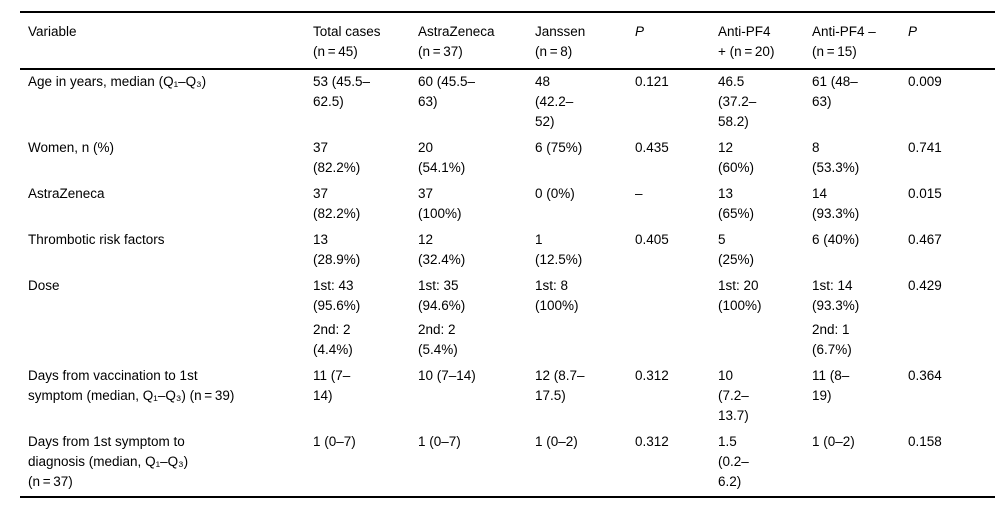 The height and width of the screenshot is (506, 1000). What do you see at coordinates (835, 91) in the screenshot?
I see `table-cell: 61 (48– 63)` at bounding box center [835, 91].